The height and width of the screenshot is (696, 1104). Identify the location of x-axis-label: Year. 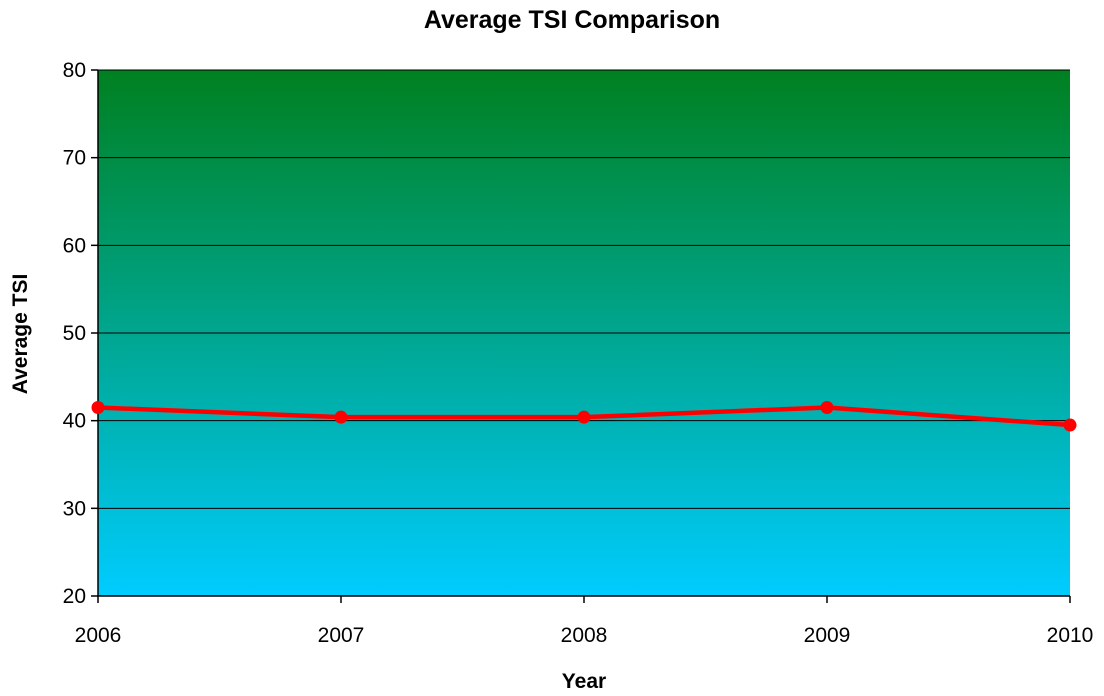
(584, 681).